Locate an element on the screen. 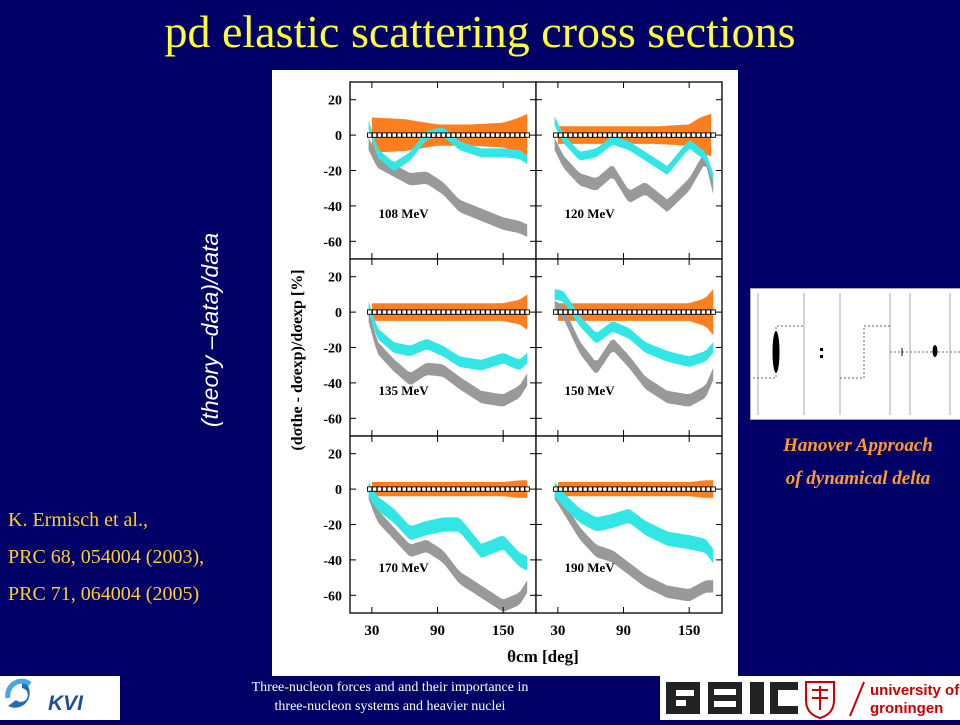 Image resolution: width=960 pixels, height=725 pixels. university-logo-line-1: university of is located at coordinates (915, 690).